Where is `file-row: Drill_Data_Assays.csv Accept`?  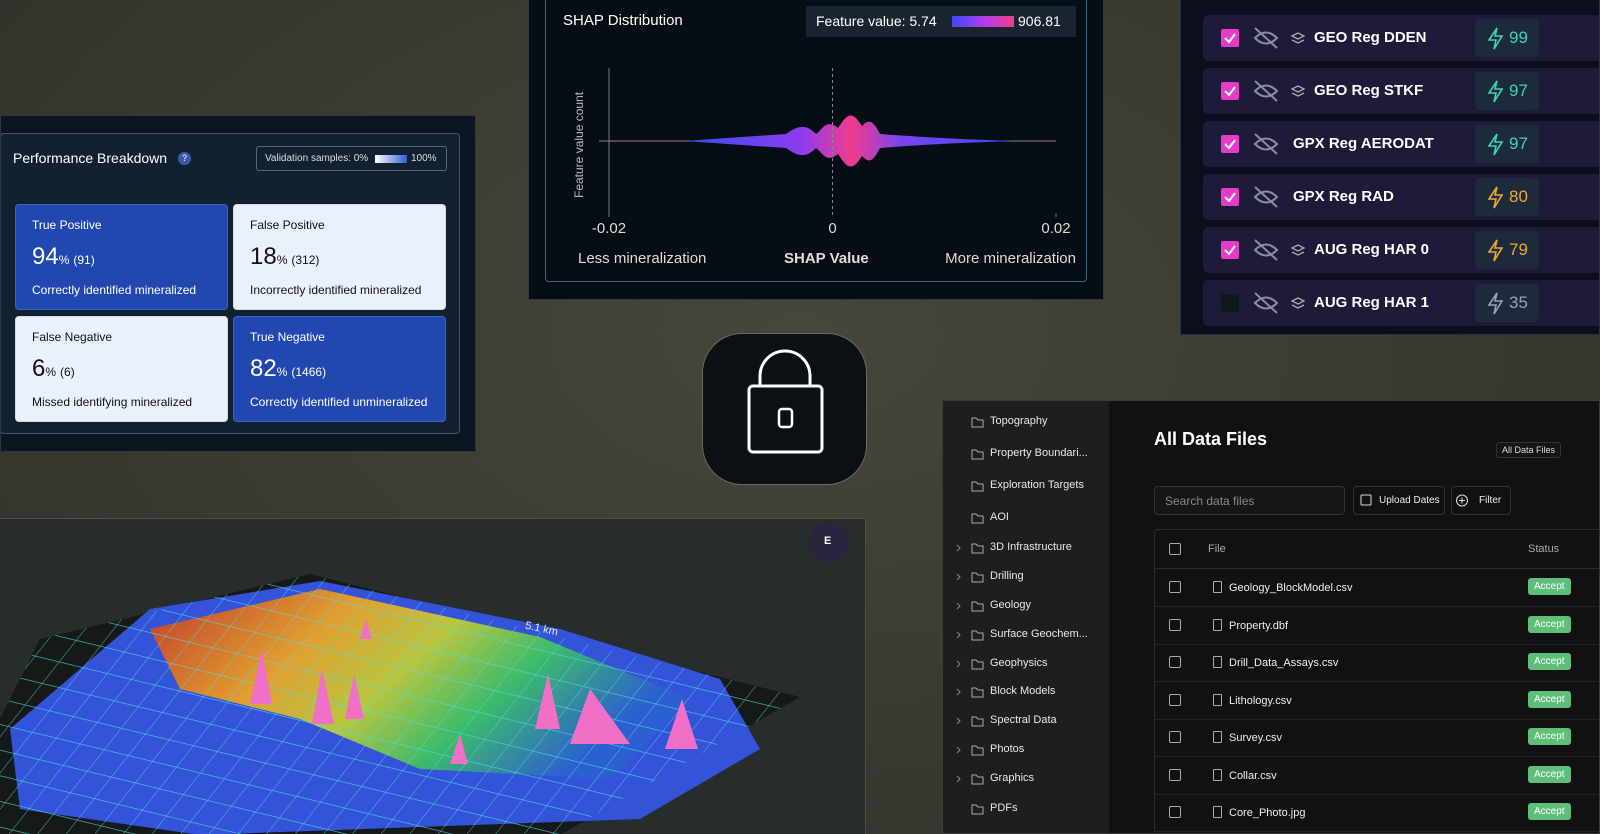 file-row: Drill_Data_Assays.csv Accept is located at coordinates (1377, 663).